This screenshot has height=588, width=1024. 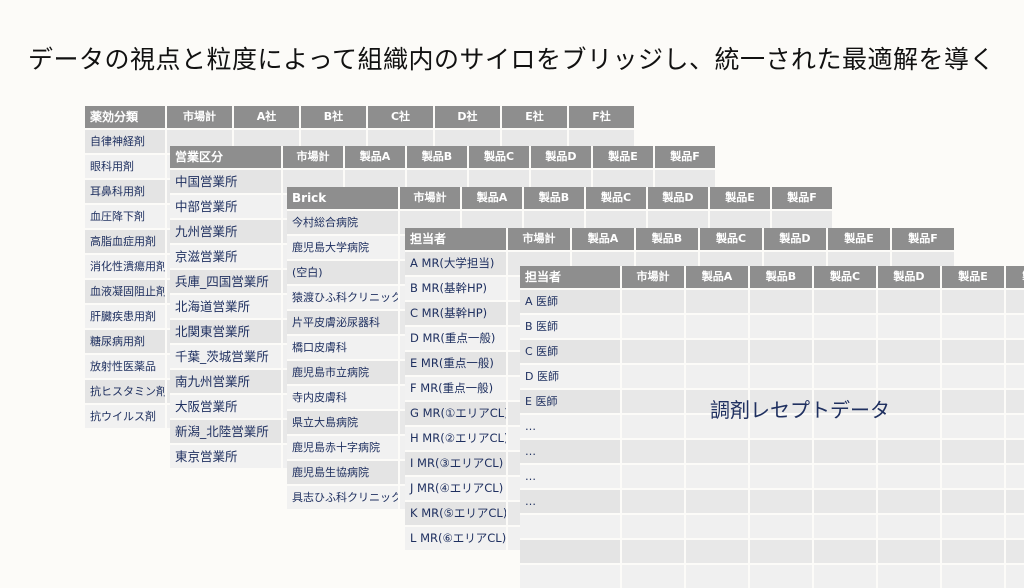 I want to click on row-label: E MR(重点一般), so click(x=455, y=363).